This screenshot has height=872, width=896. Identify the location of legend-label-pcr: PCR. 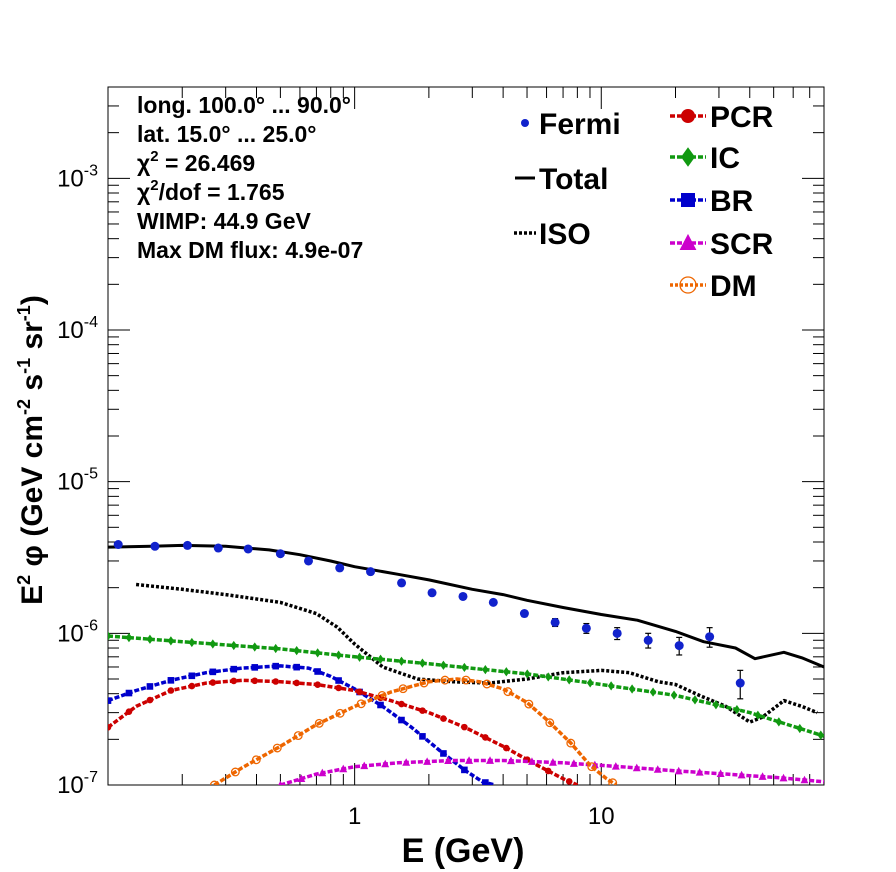
(742, 117).